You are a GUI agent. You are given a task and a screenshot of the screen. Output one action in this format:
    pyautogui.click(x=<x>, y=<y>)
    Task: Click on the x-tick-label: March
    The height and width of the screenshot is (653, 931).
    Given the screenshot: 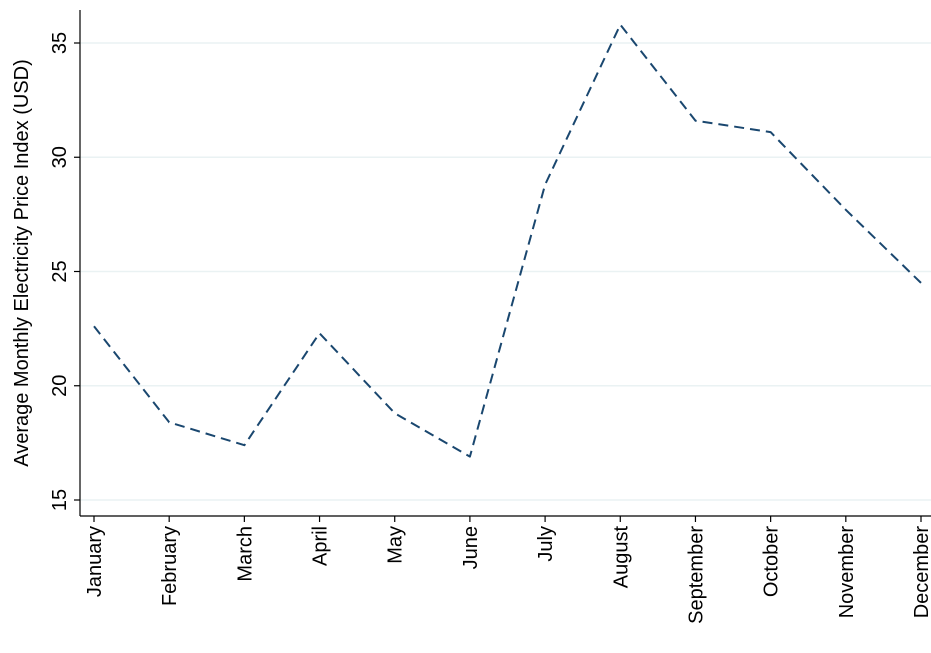 What is the action you would take?
    pyautogui.click(x=245, y=554)
    